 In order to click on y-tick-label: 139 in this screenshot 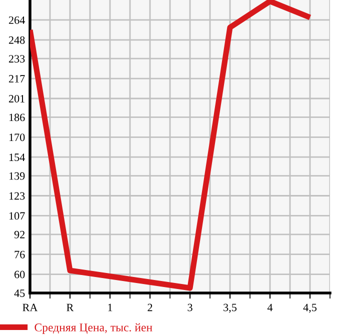, I will do `click(17, 176)`.